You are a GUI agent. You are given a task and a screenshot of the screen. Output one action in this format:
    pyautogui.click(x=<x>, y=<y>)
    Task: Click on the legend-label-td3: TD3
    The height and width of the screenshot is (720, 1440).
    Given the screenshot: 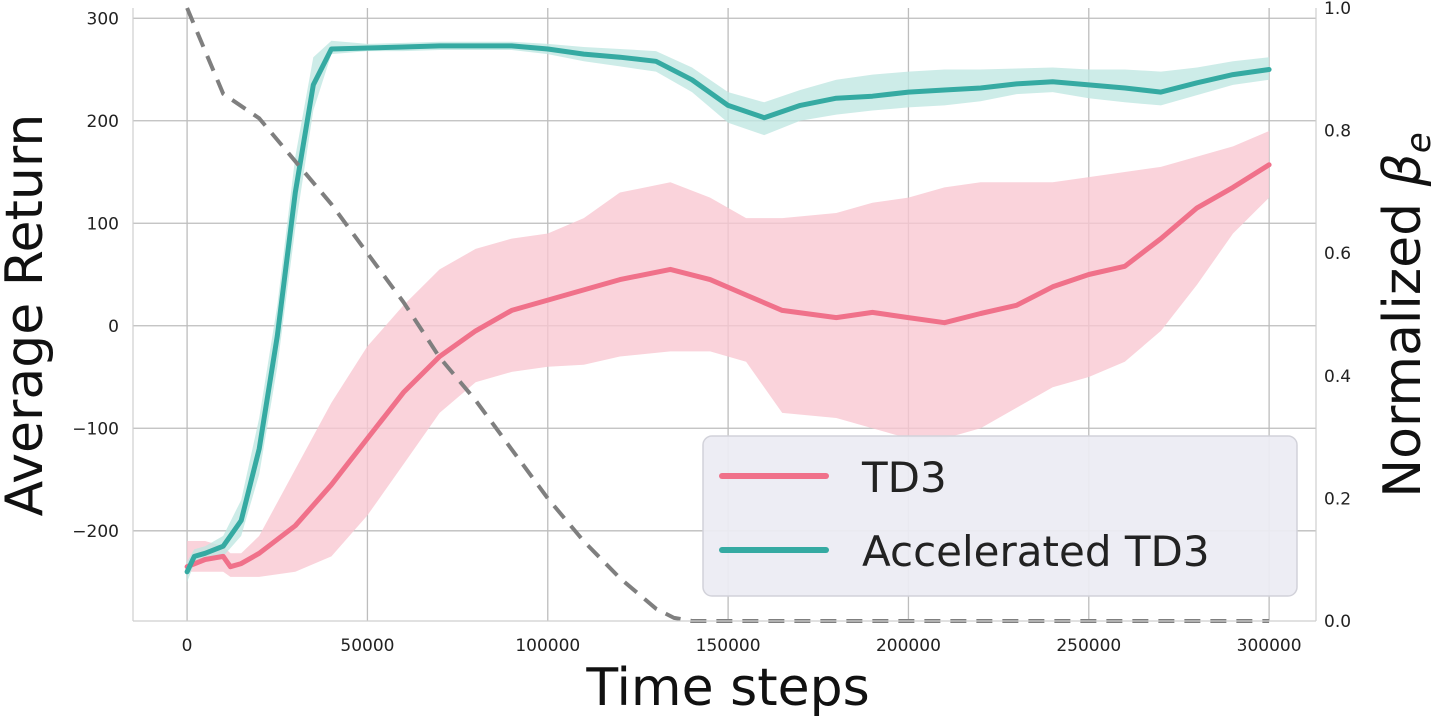 What is the action you would take?
    pyautogui.click(x=904, y=477)
    